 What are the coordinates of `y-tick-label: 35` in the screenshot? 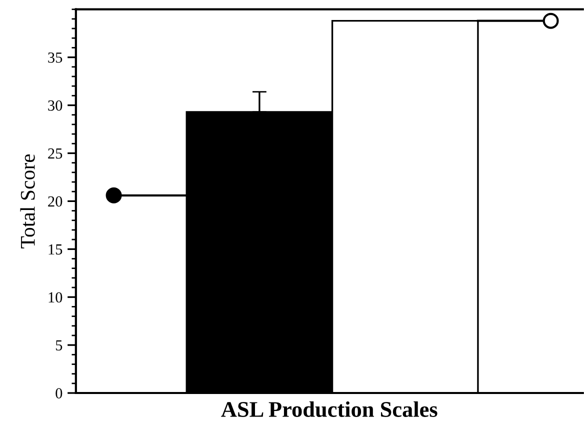 It's located at (55, 57).